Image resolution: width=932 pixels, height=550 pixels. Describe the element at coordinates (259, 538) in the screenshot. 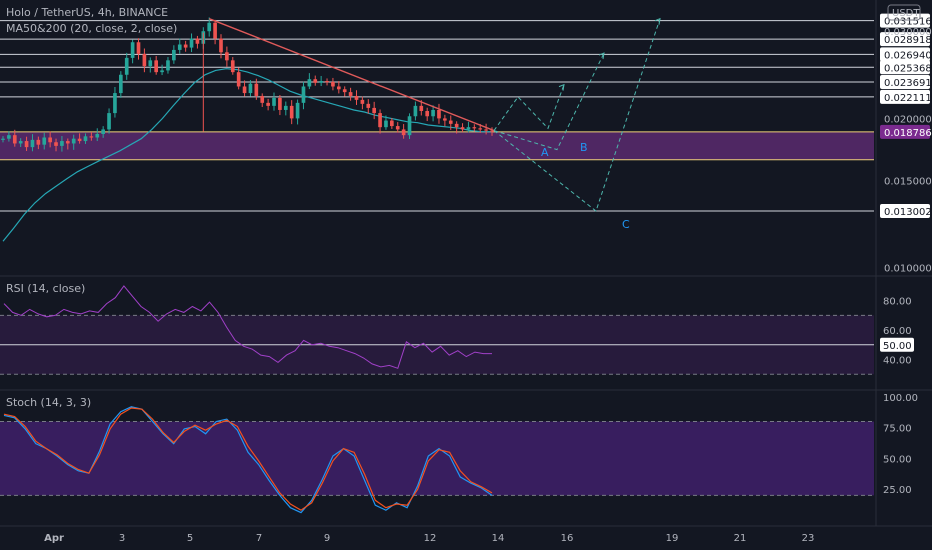

I see `time-tick: 7` at that location.